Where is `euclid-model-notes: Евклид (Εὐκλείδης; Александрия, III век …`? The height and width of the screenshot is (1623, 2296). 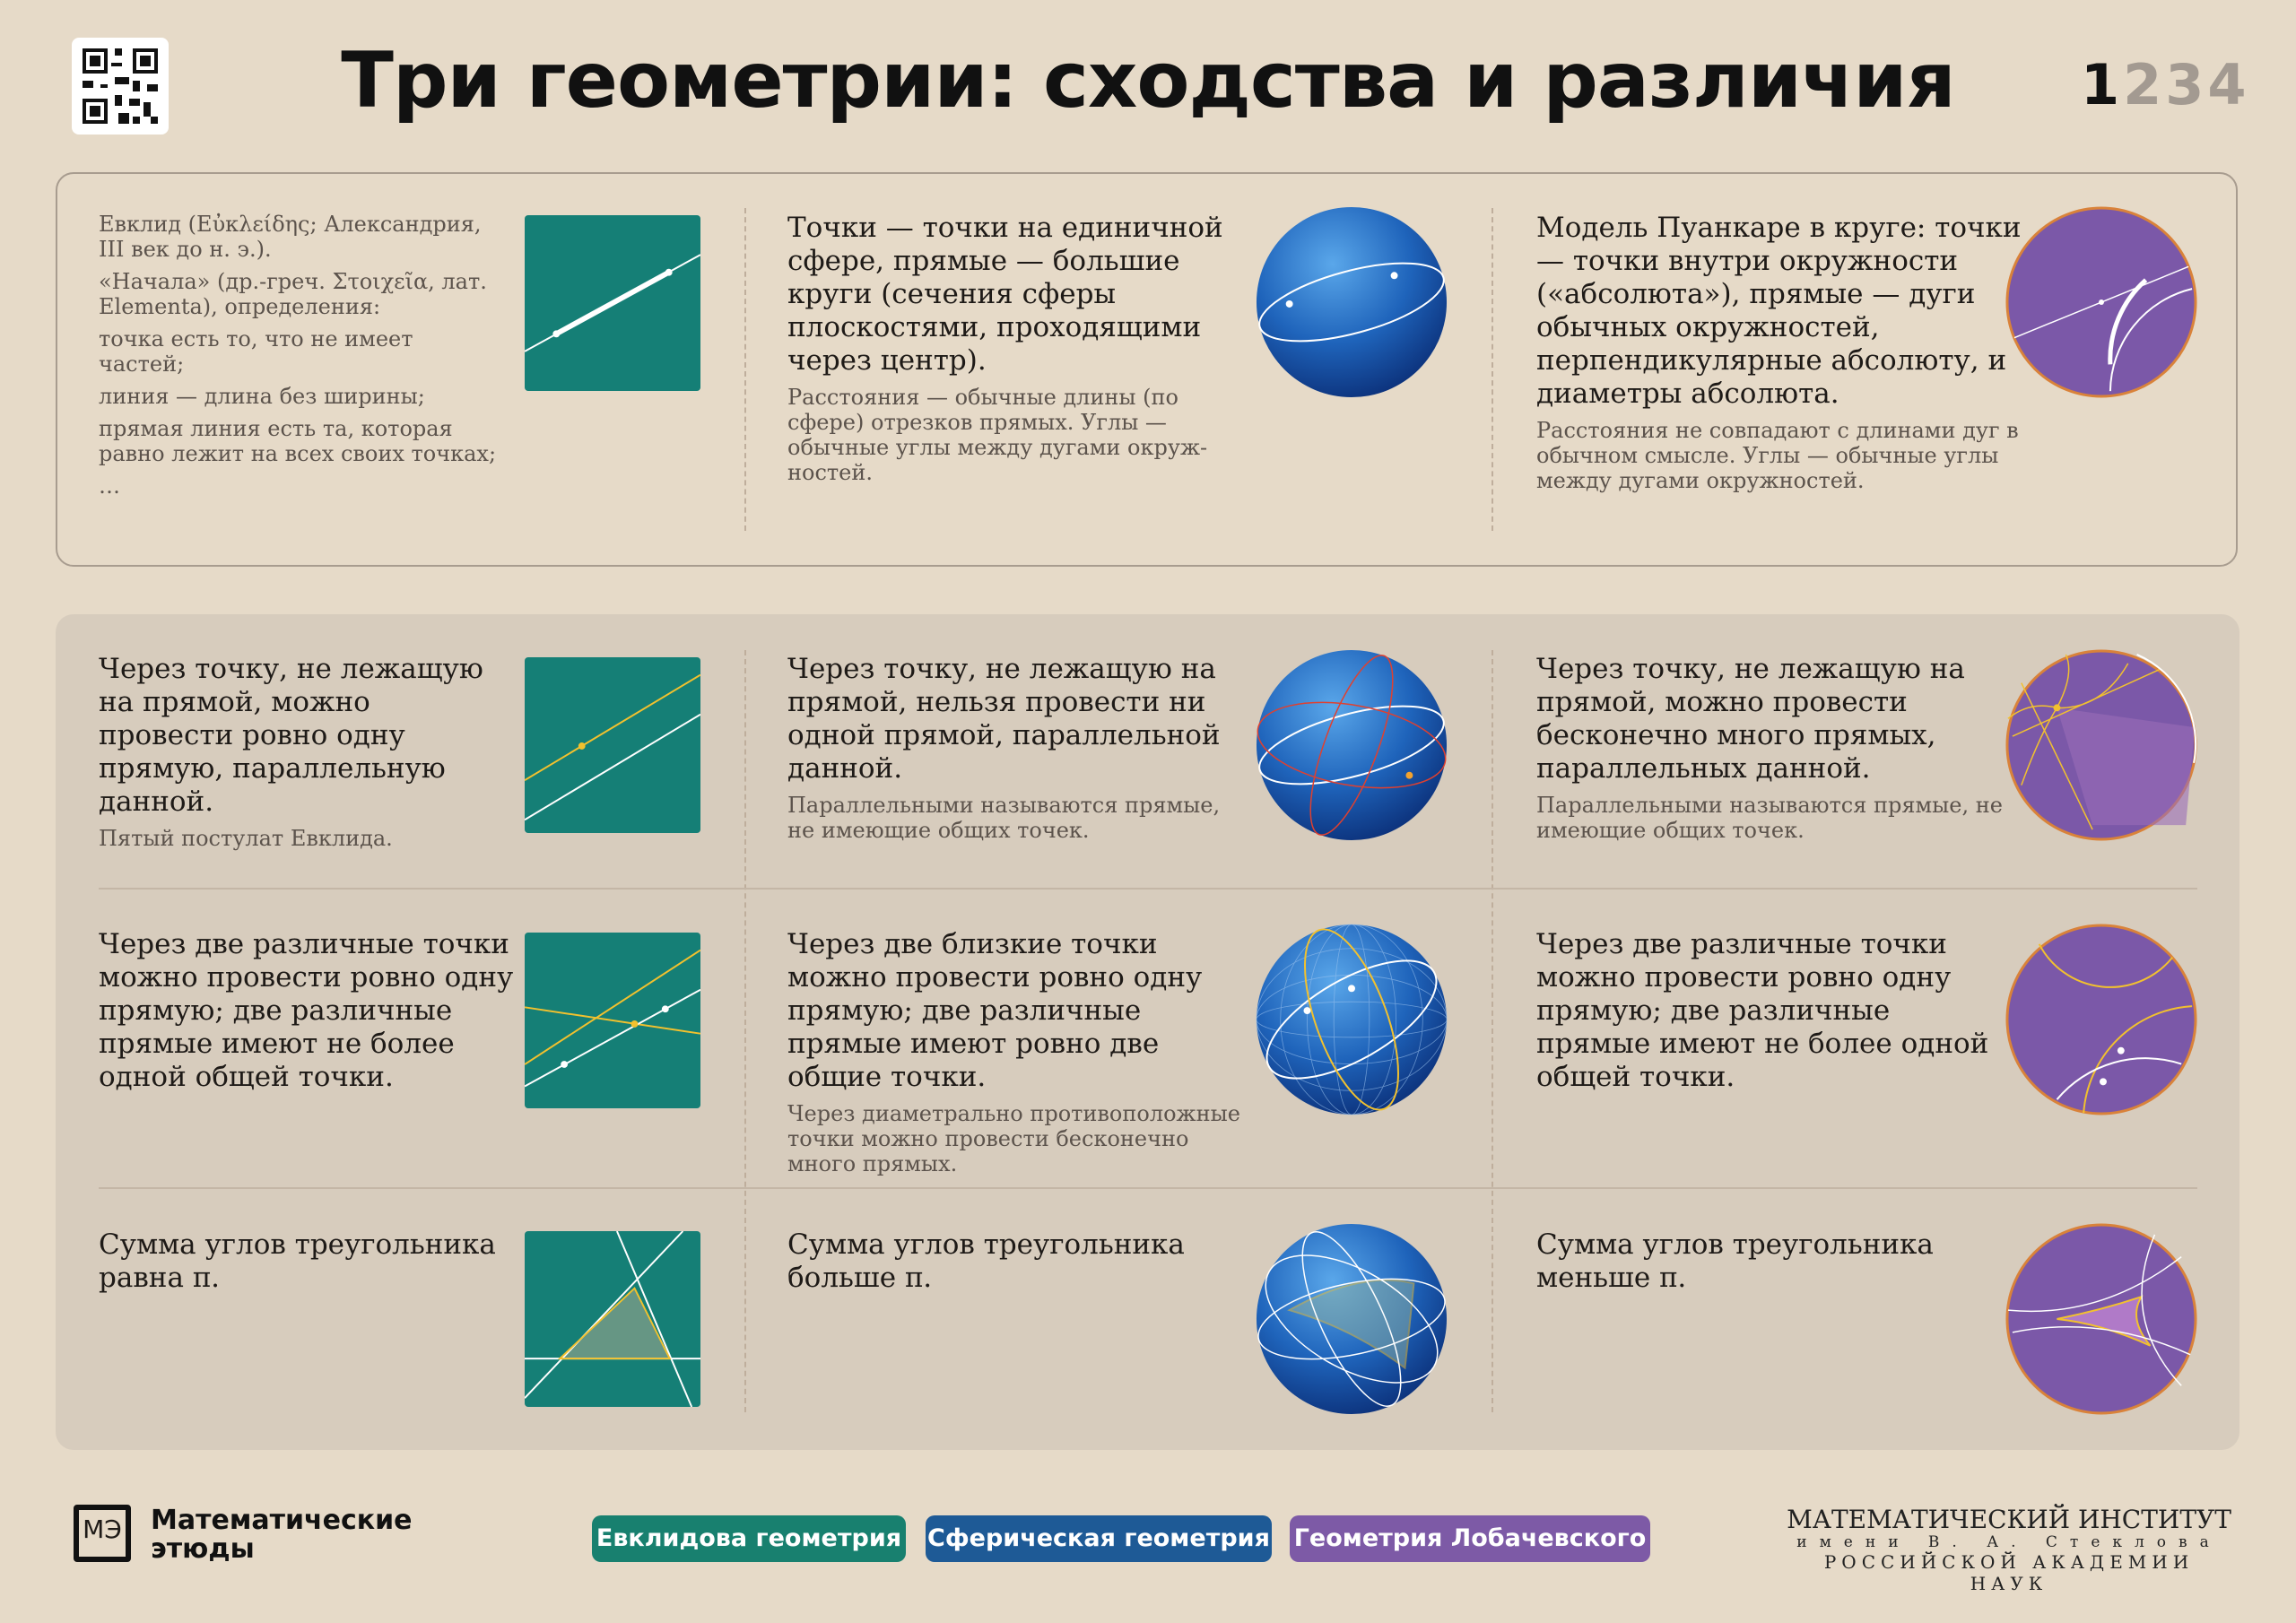
euclid-model-notes: Евклид (Εὐκλείδης; Александрия, III век … is located at coordinates (300, 359).